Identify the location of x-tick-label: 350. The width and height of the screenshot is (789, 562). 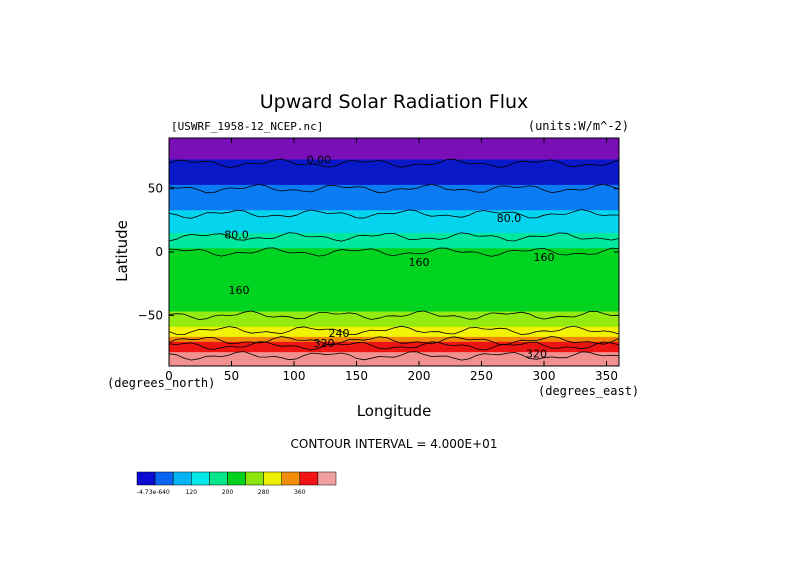
(606, 376).